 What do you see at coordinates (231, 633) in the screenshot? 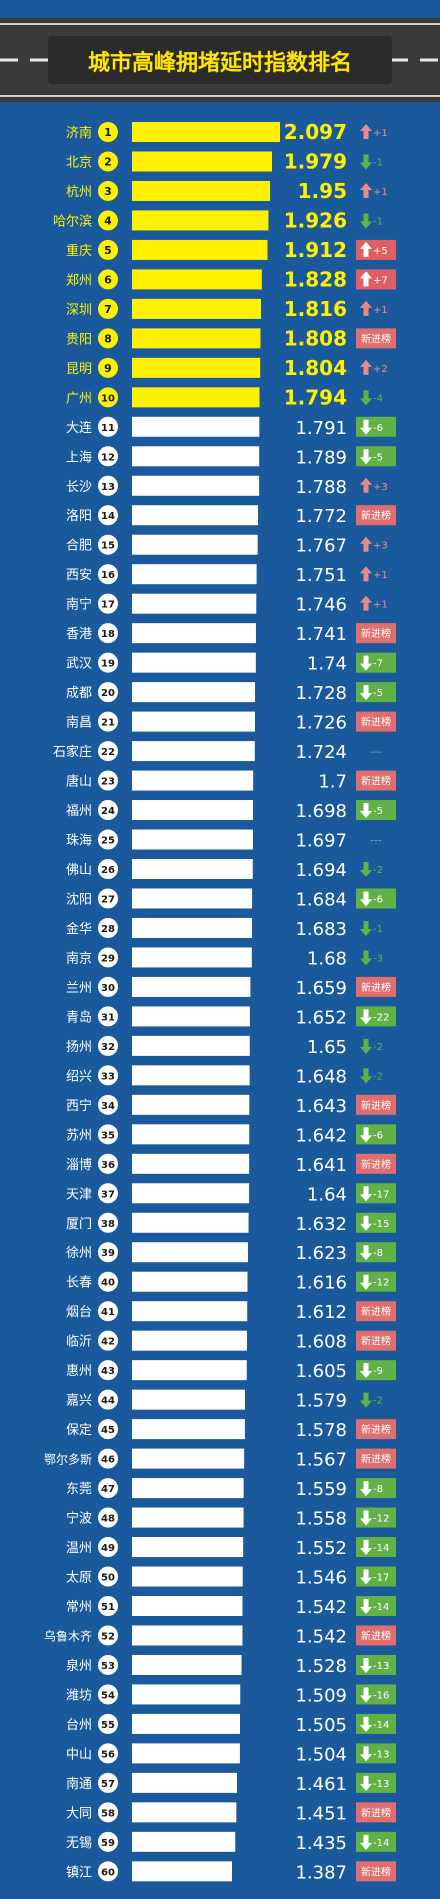
I see `ranking-row-18: 香港 18 1.741 新进榜` at bounding box center [231, 633].